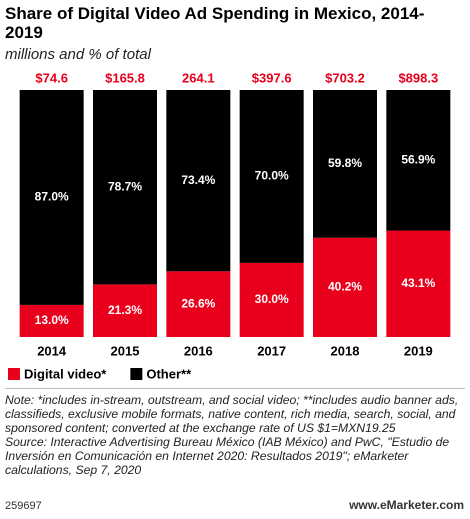 The image size is (470, 519). Describe the element at coordinates (169, 373) in the screenshot. I see `legend-label: Other**` at that location.